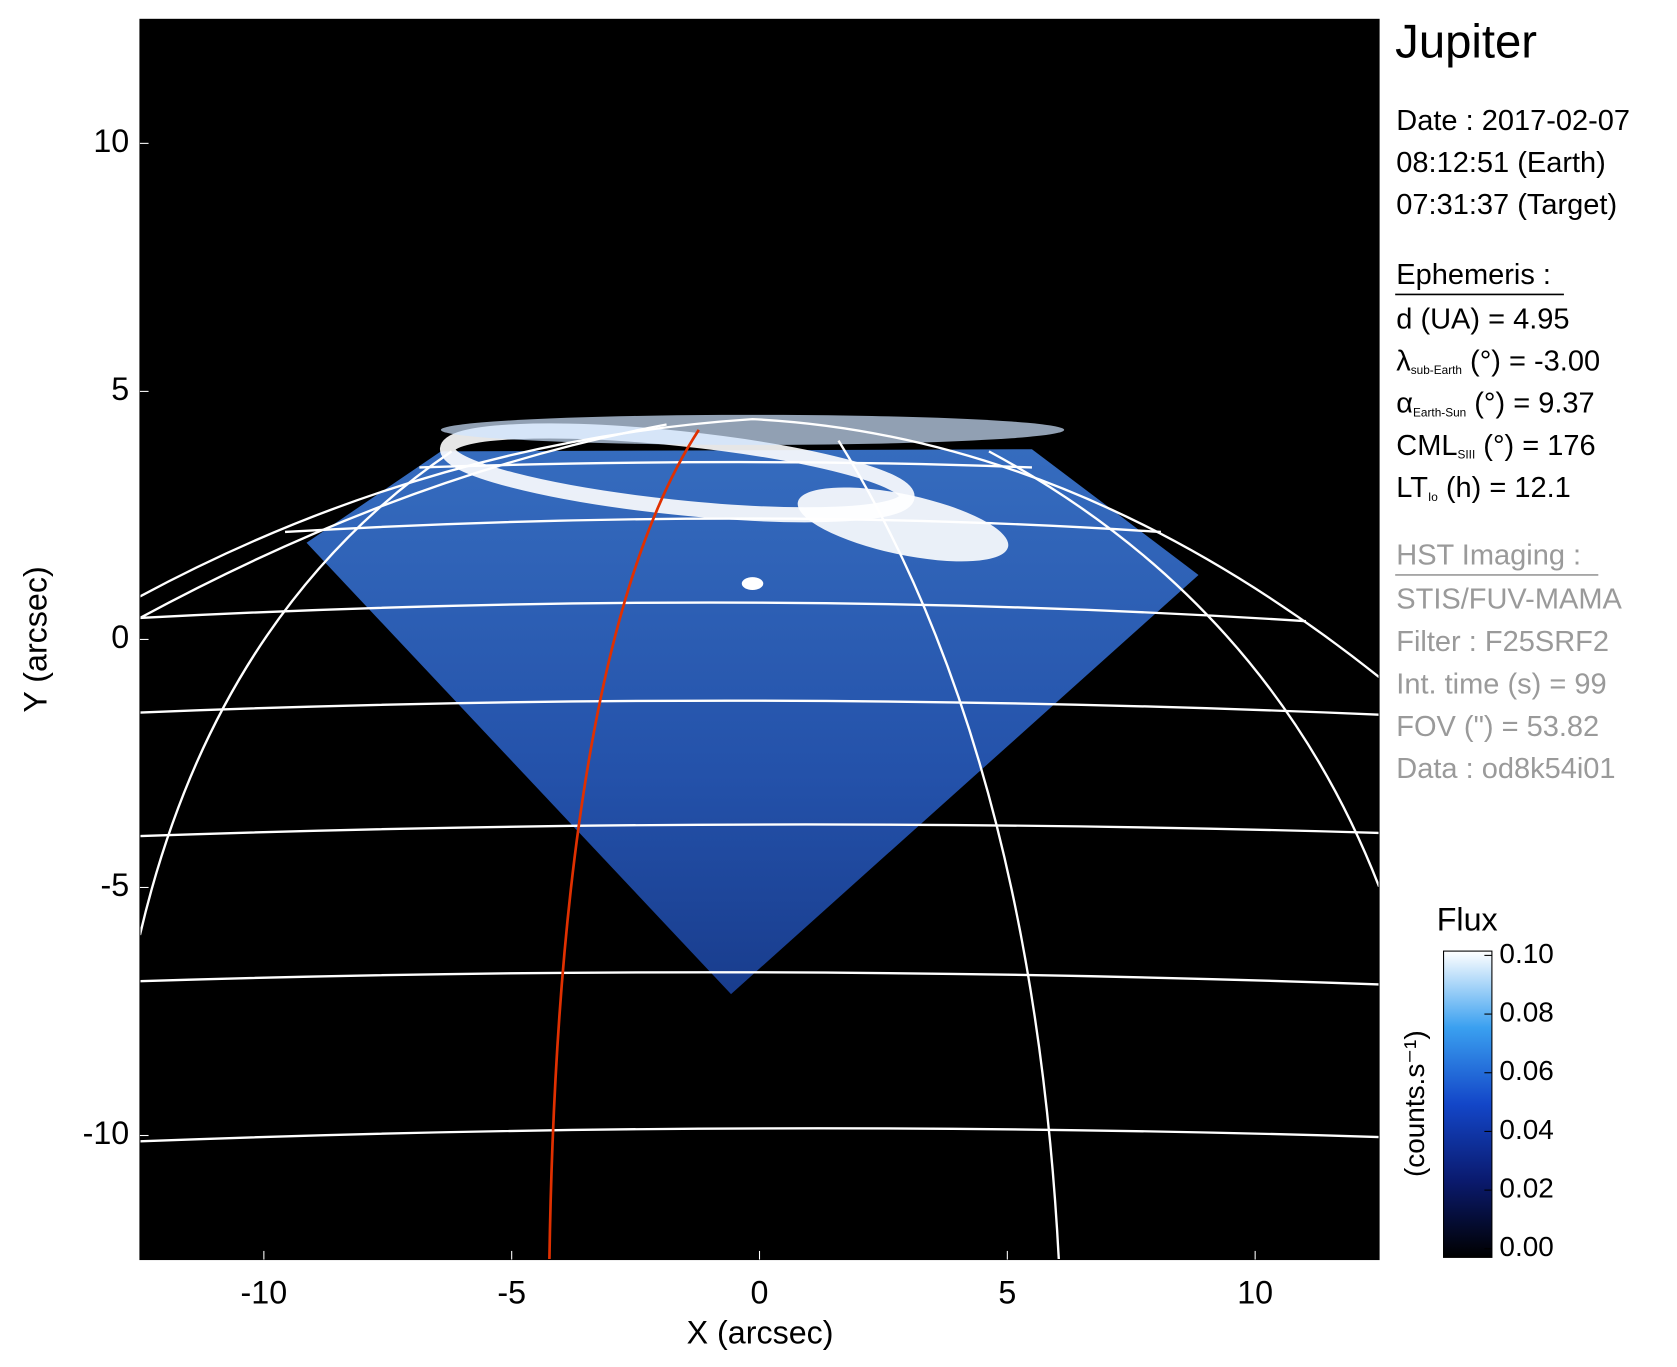  Describe the element at coordinates (1255, 1293) in the screenshot. I see `x-tick-label: 10` at that location.